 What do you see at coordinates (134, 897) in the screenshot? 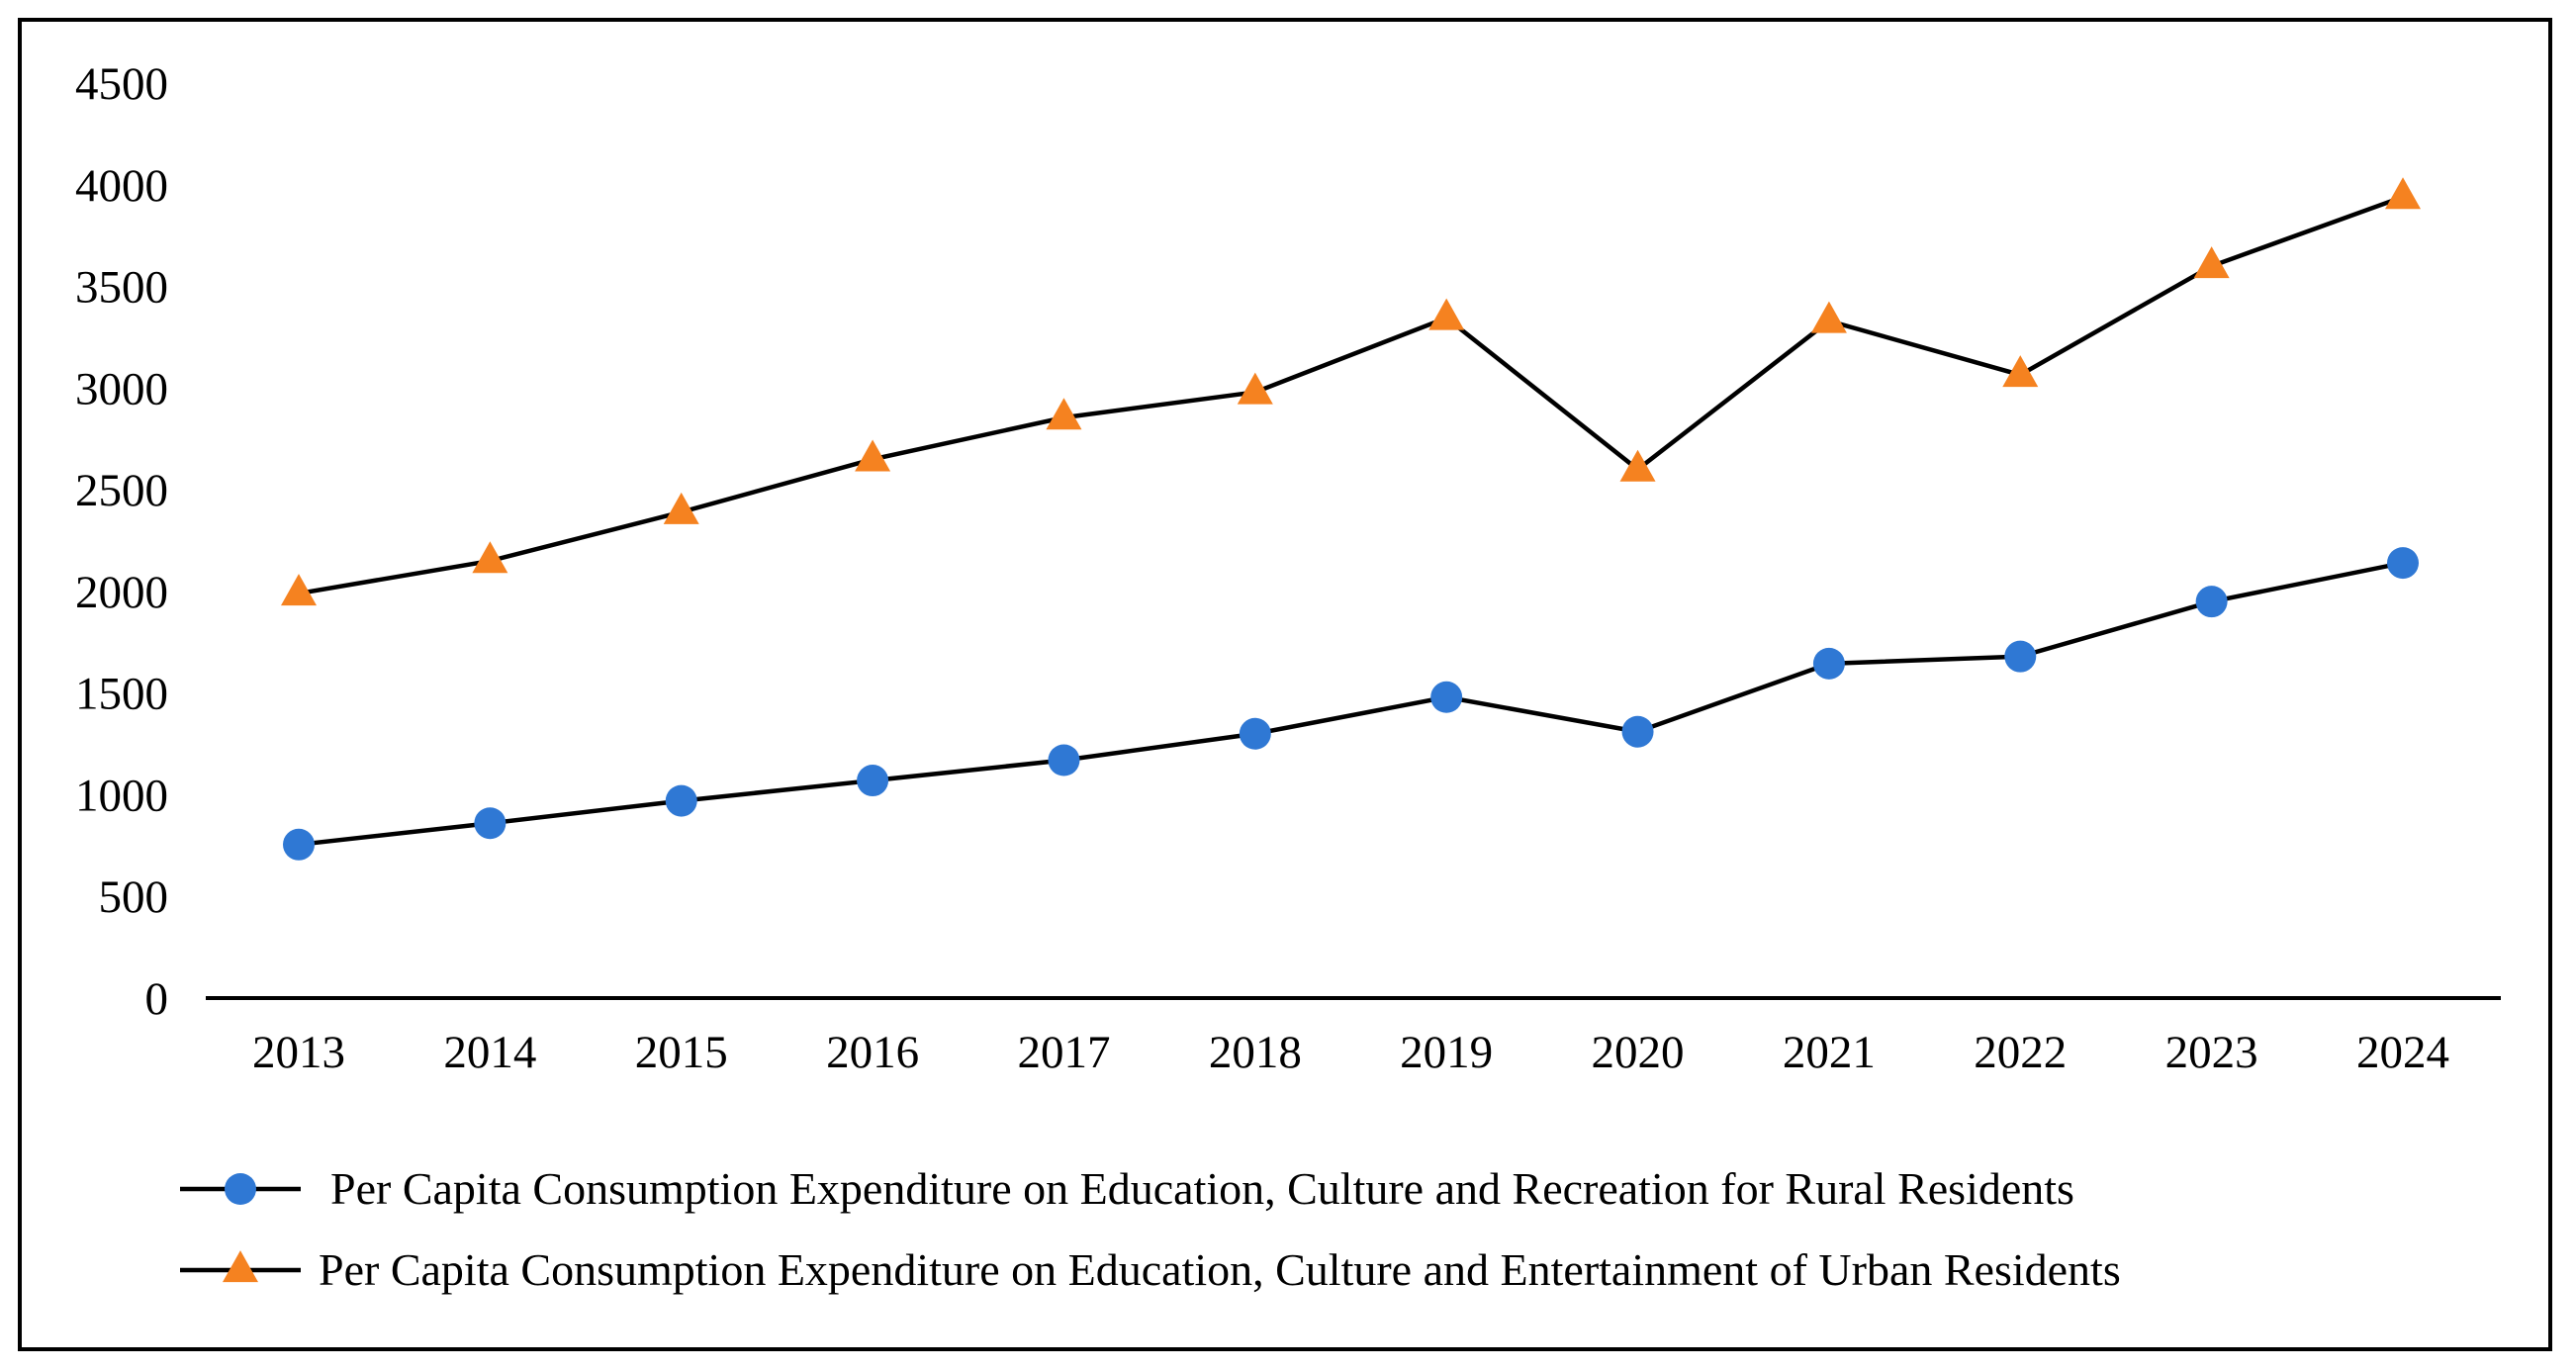
I see `y-tick-label: 500` at bounding box center [134, 897].